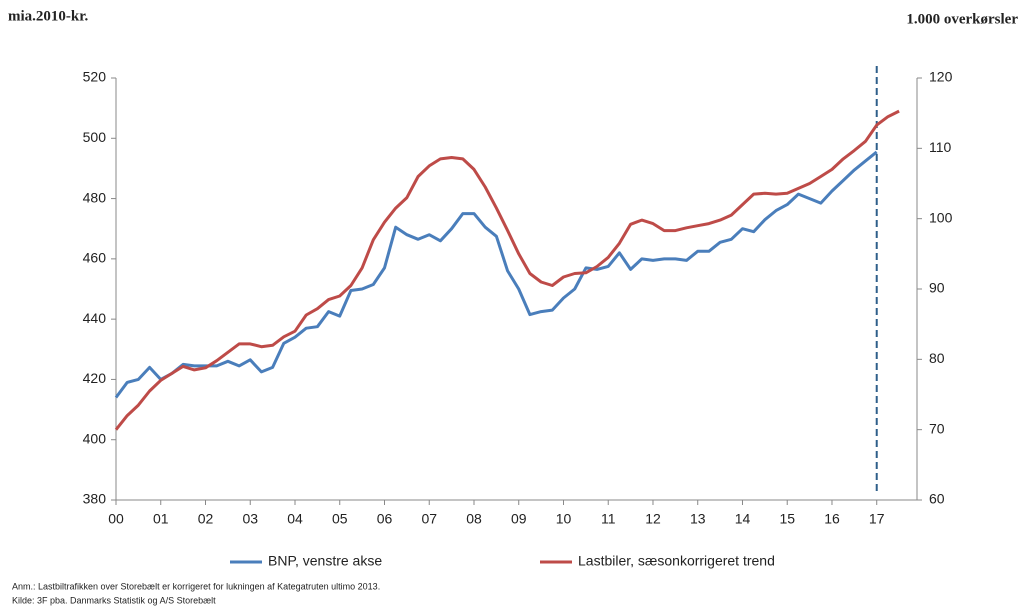 Image resolution: width=1024 pixels, height=615 pixels. Describe the element at coordinates (937, 428) in the screenshot. I see `y2-tick-label: 70` at that location.